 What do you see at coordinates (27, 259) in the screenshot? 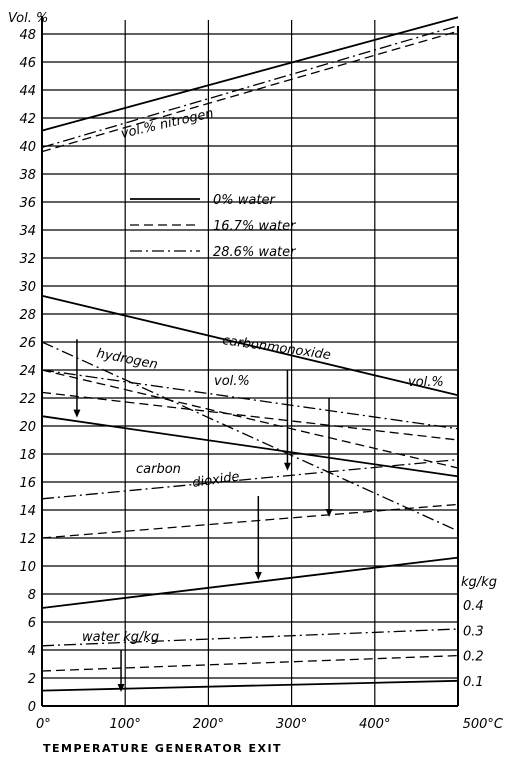
I see `y-tick-label-16: 32` at bounding box center [27, 259].